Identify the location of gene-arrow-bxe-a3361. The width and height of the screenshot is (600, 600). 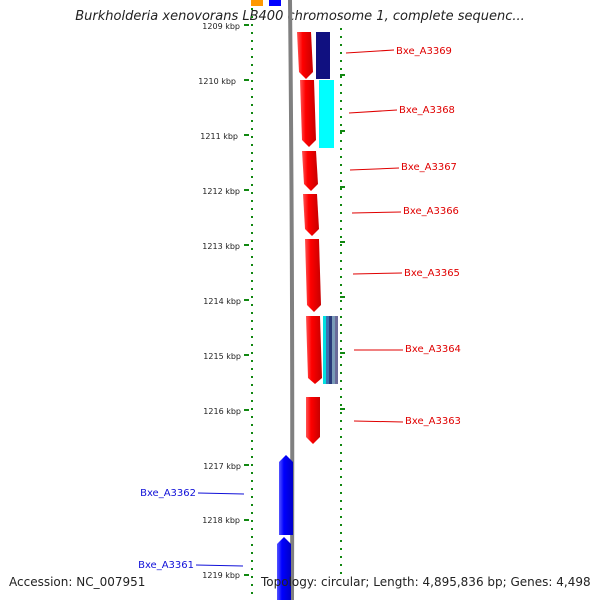
(284, 568).